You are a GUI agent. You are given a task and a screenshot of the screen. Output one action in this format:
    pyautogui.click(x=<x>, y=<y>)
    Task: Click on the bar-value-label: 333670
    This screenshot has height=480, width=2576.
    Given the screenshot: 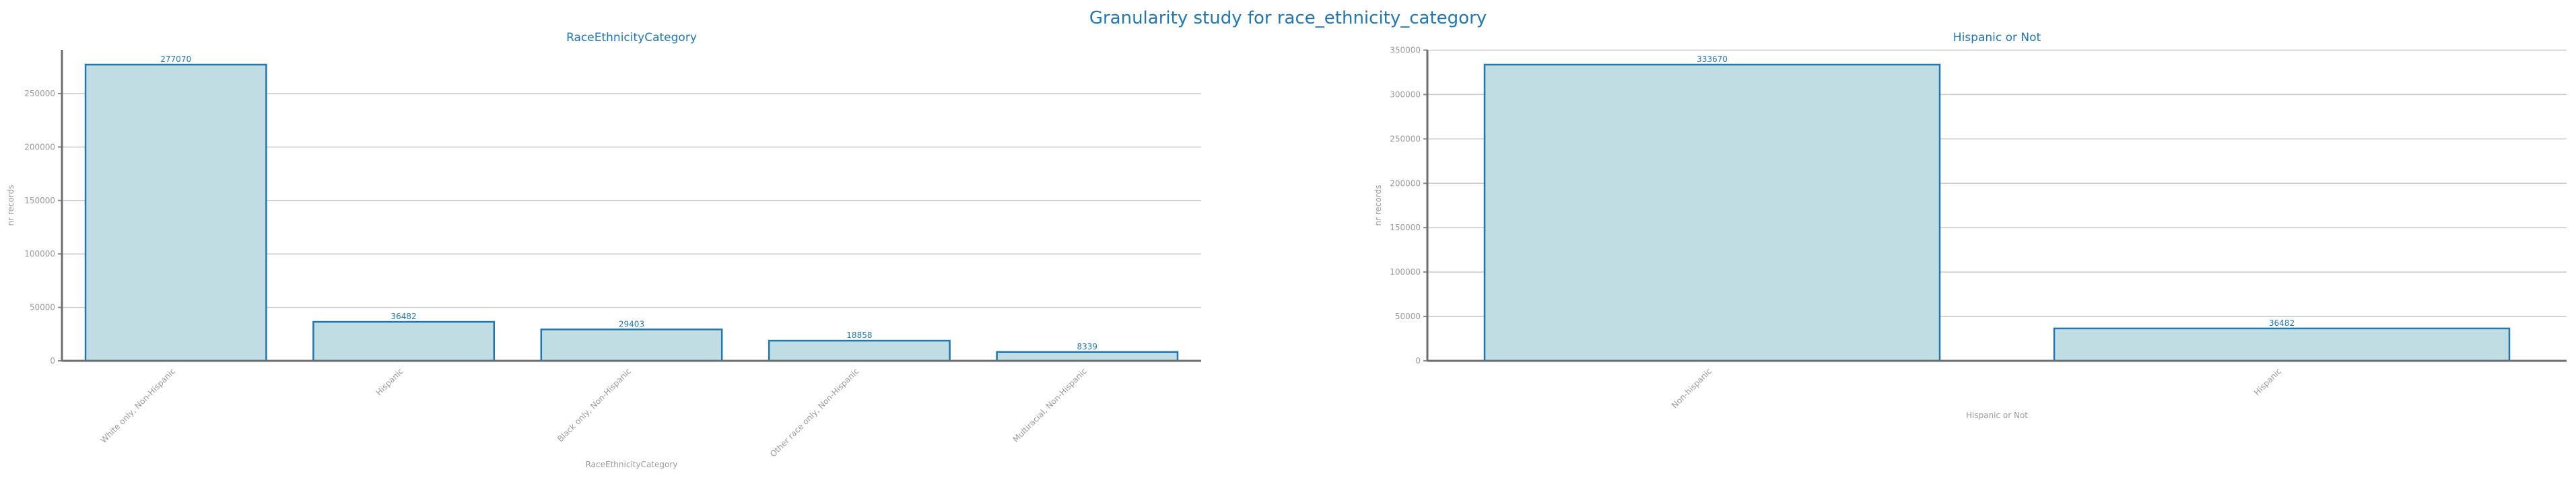 What is the action you would take?
    pyautogui.click(x=1712, y=59)
    